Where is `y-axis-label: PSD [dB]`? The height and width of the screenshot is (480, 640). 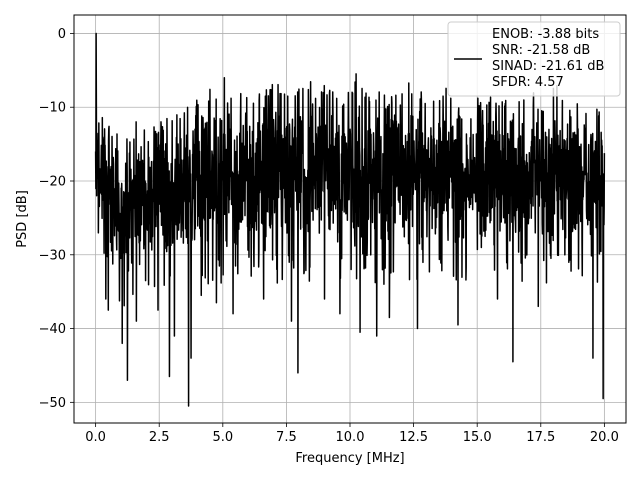
y-axis-label: PSD [dB] is located at coordinates (22, 219).